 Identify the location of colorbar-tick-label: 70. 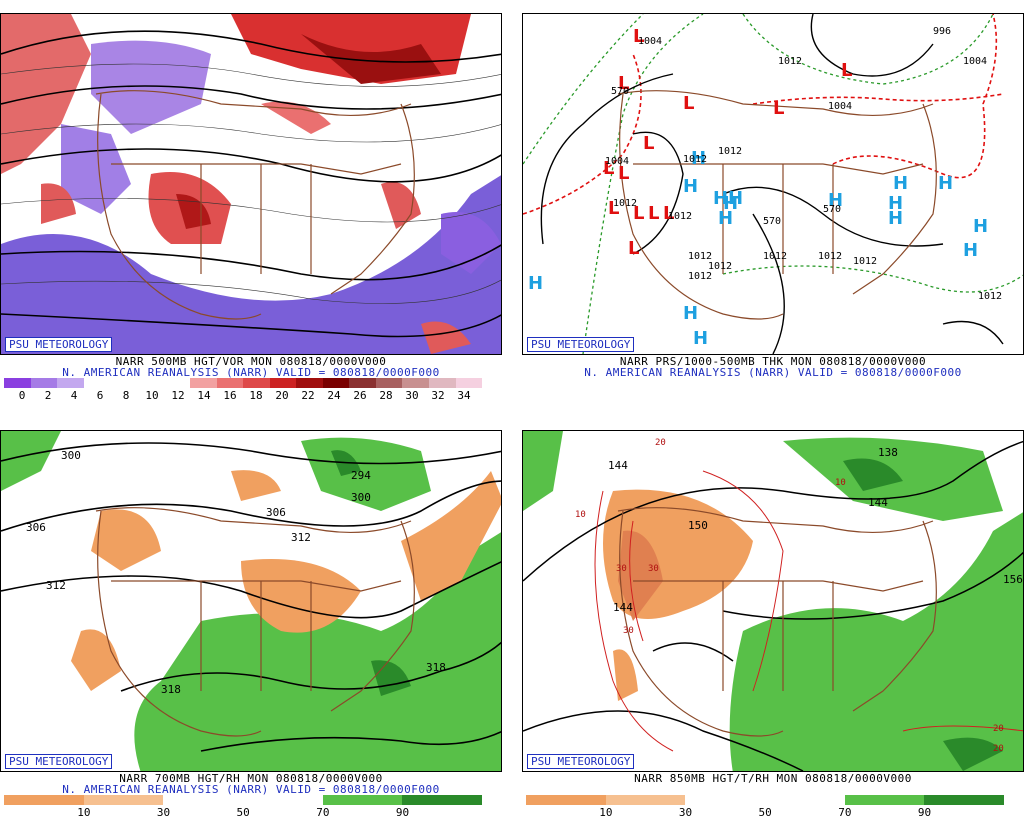
(845, 812).